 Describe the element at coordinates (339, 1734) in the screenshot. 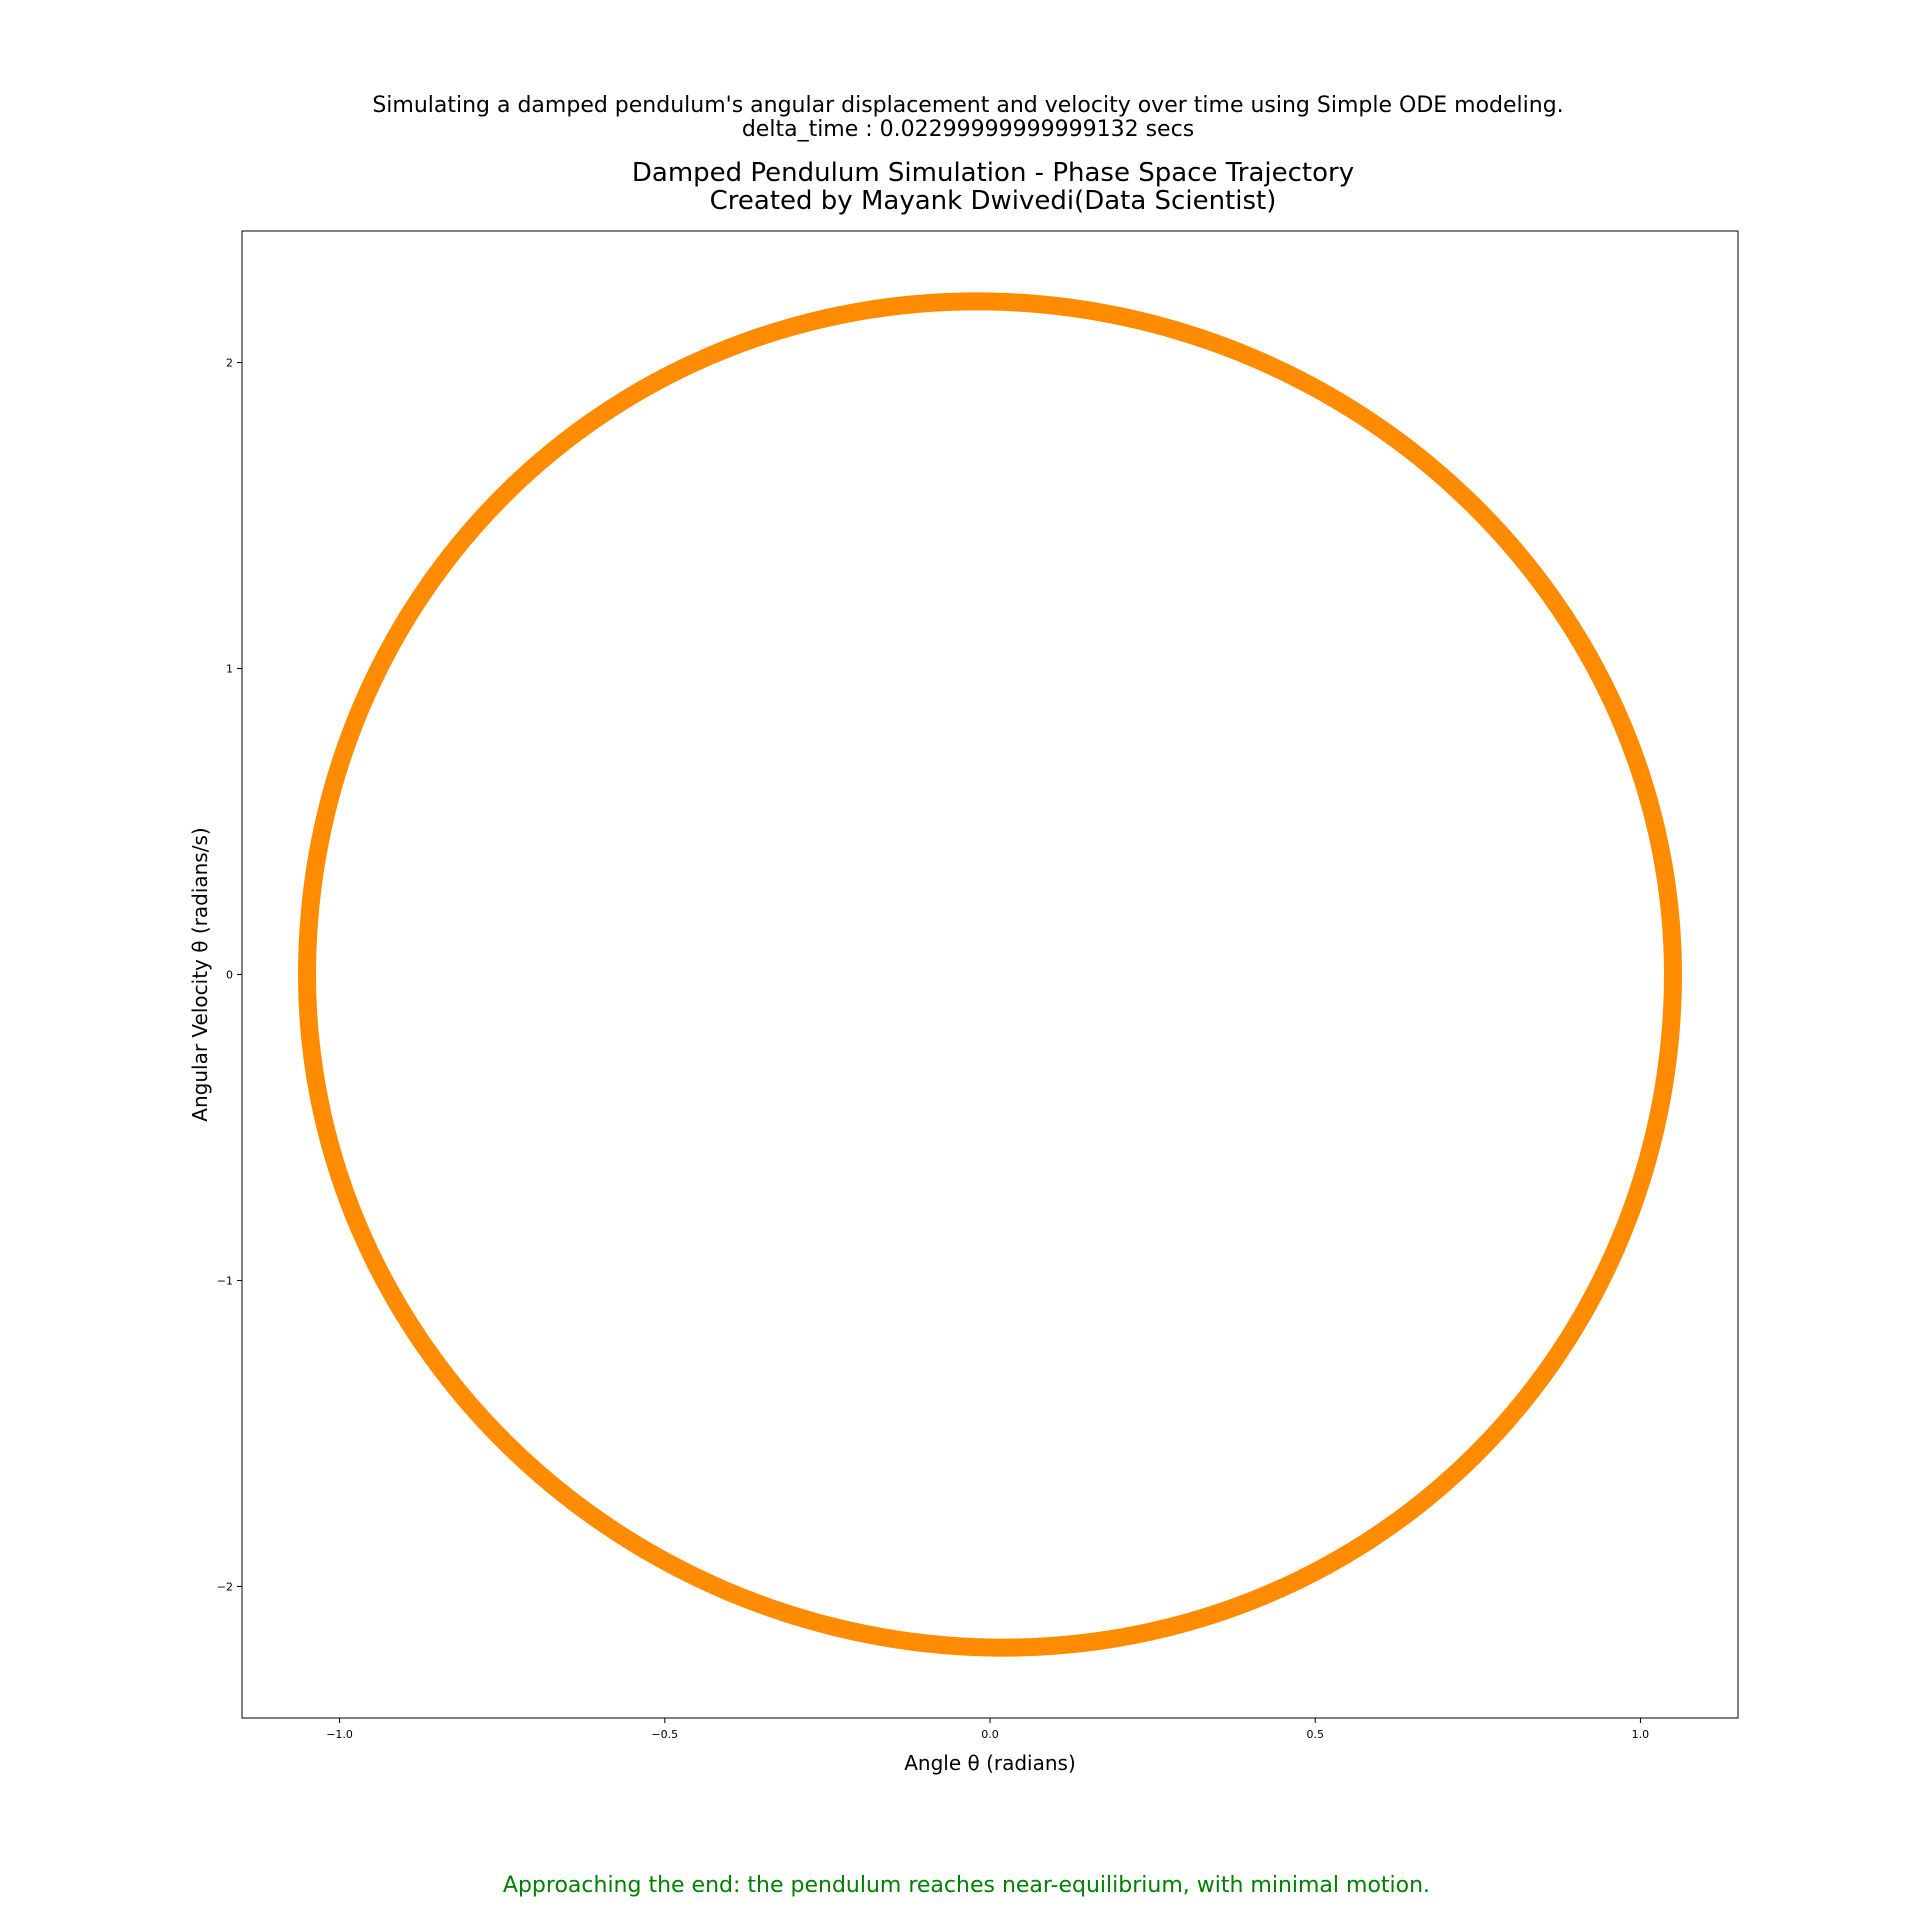

I see `x-tick-label: −1.0` at that location.